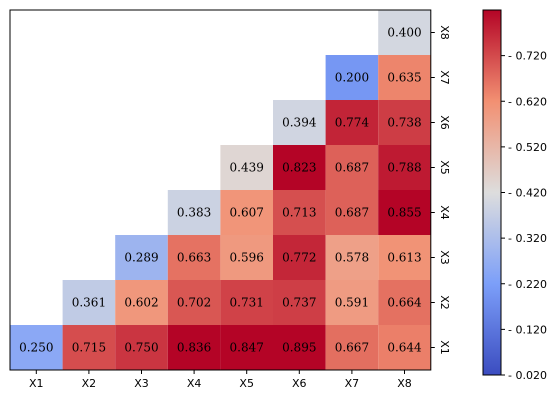 The image size is (550, 405). I want to click on colorbar-tick-label: - 0.520, so click(527, 147).